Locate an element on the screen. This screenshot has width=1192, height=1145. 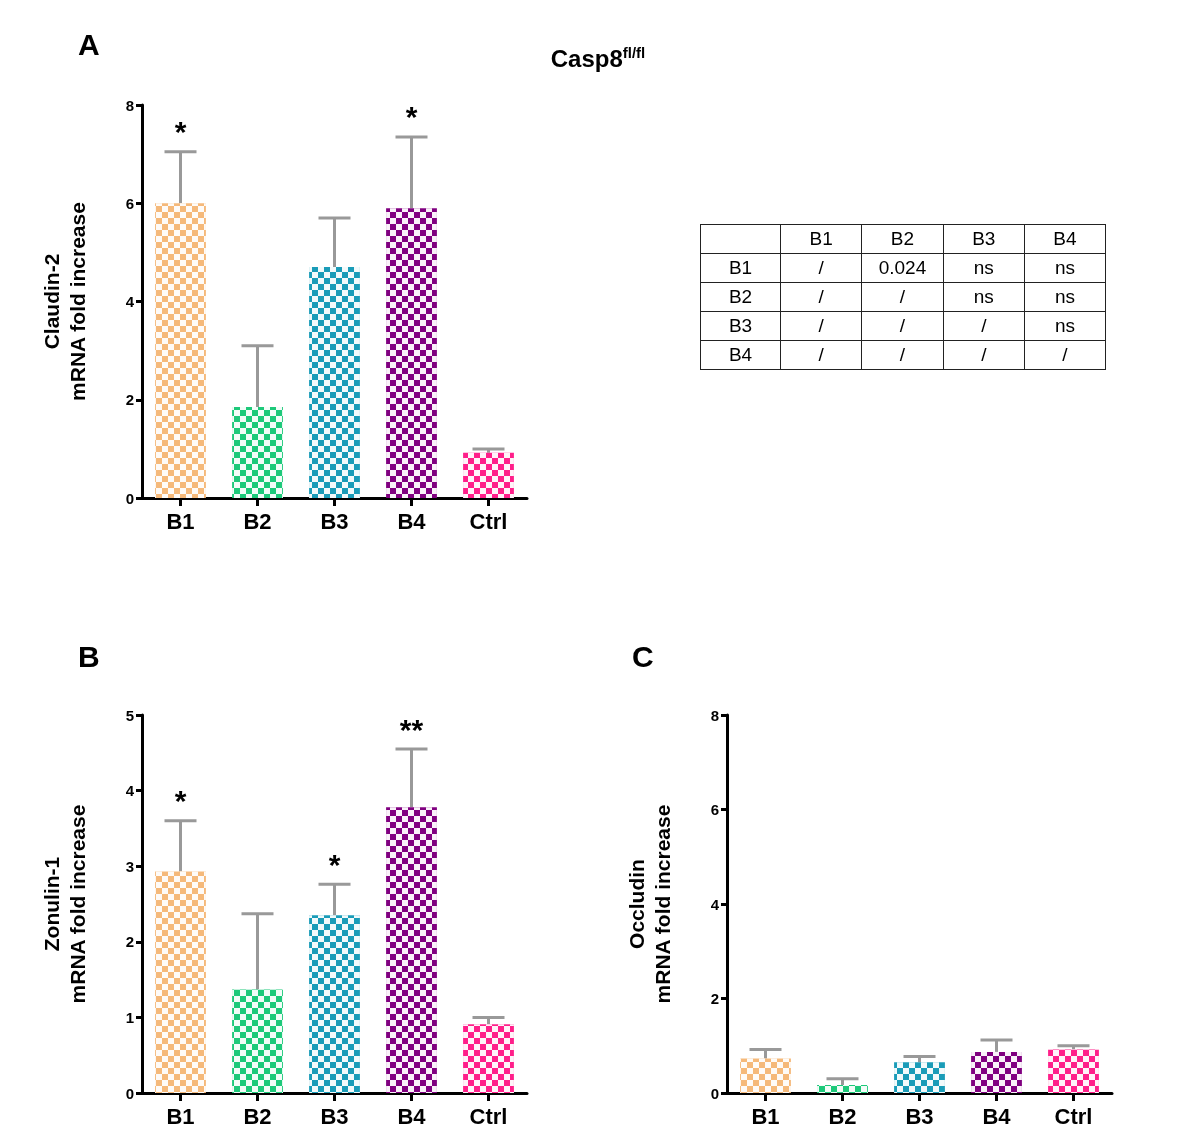
annotation: ** is located at coordinates (411, 729).